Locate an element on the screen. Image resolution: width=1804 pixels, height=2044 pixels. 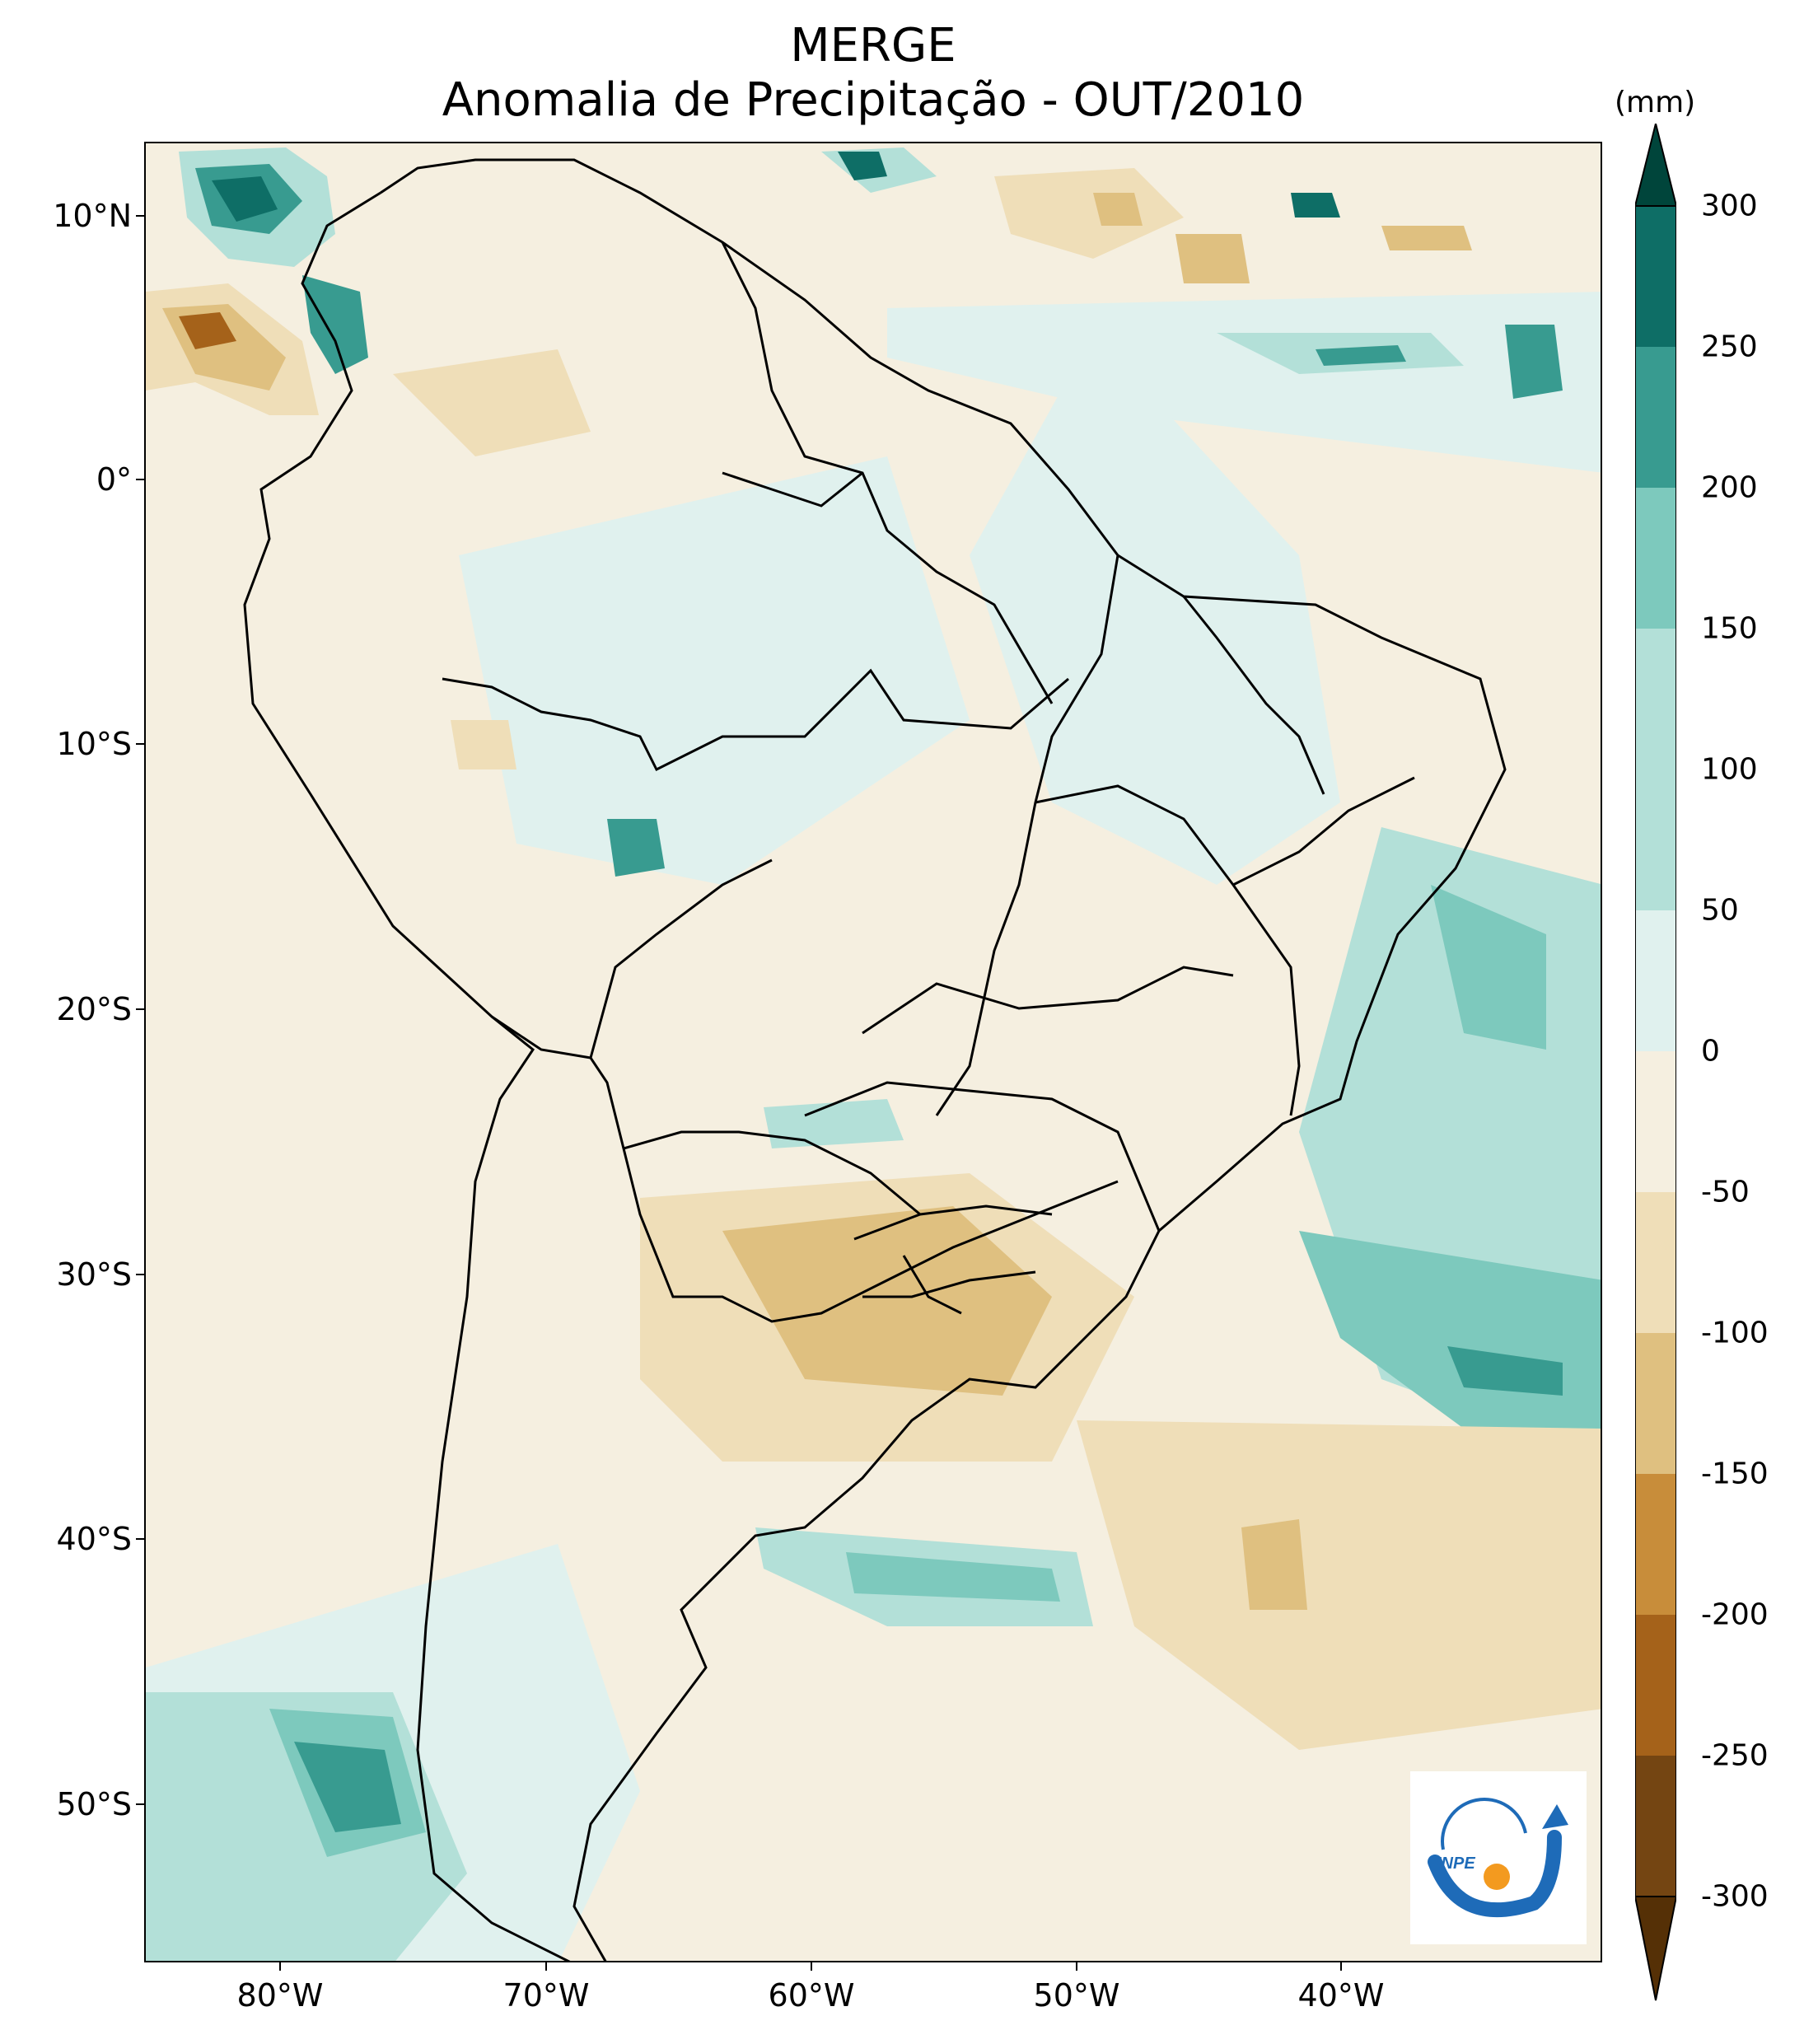
inpe-logo-graphic: INPE is located at coordinates (1498, 1858).